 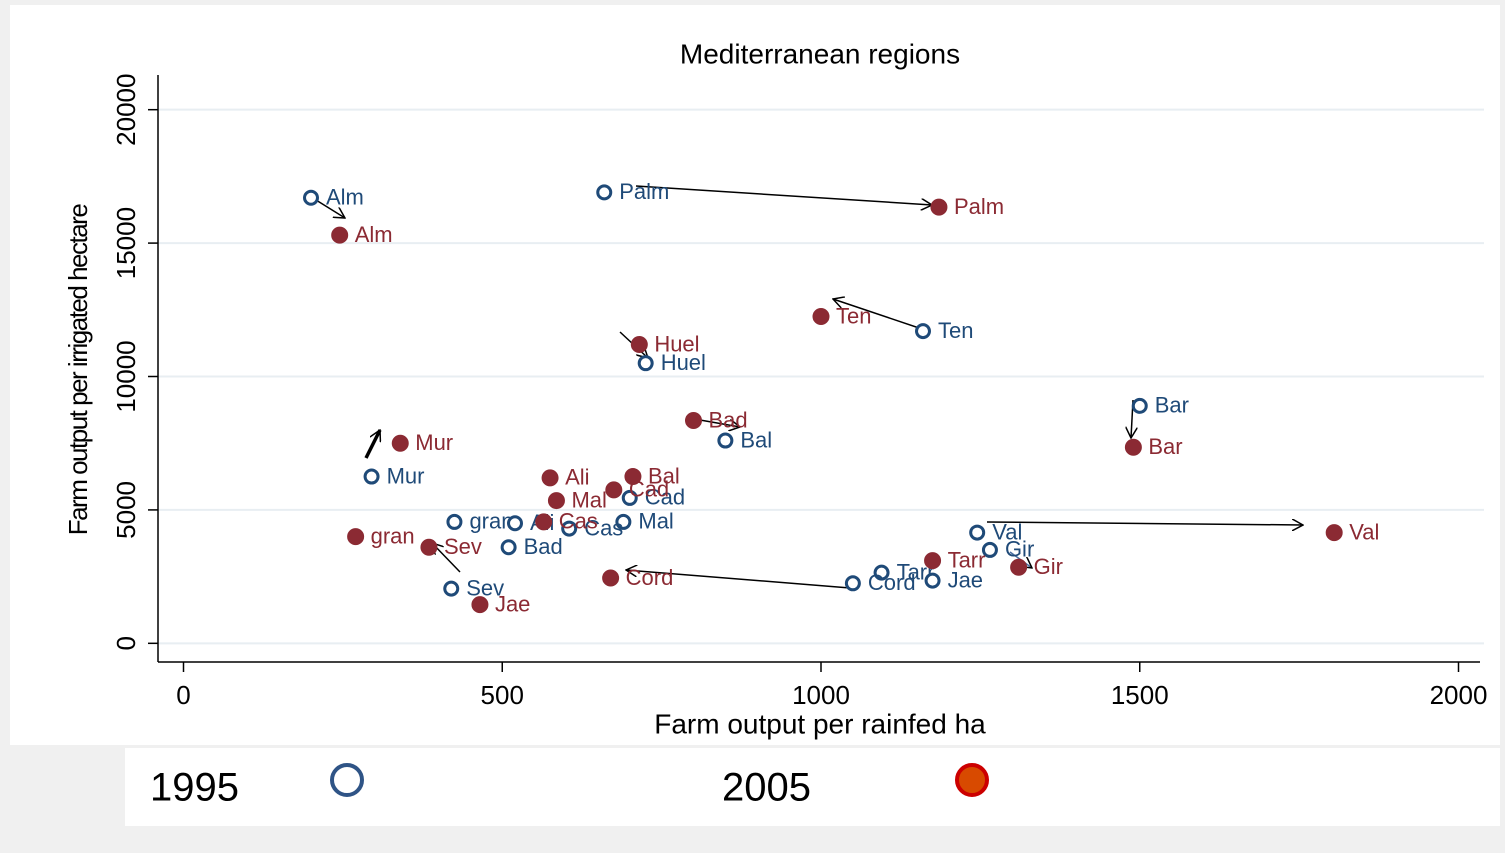 What do you see at coordinates (463, 546) in the screenshot?
I see `point-label: Sev` at bounding box center [463, 546].